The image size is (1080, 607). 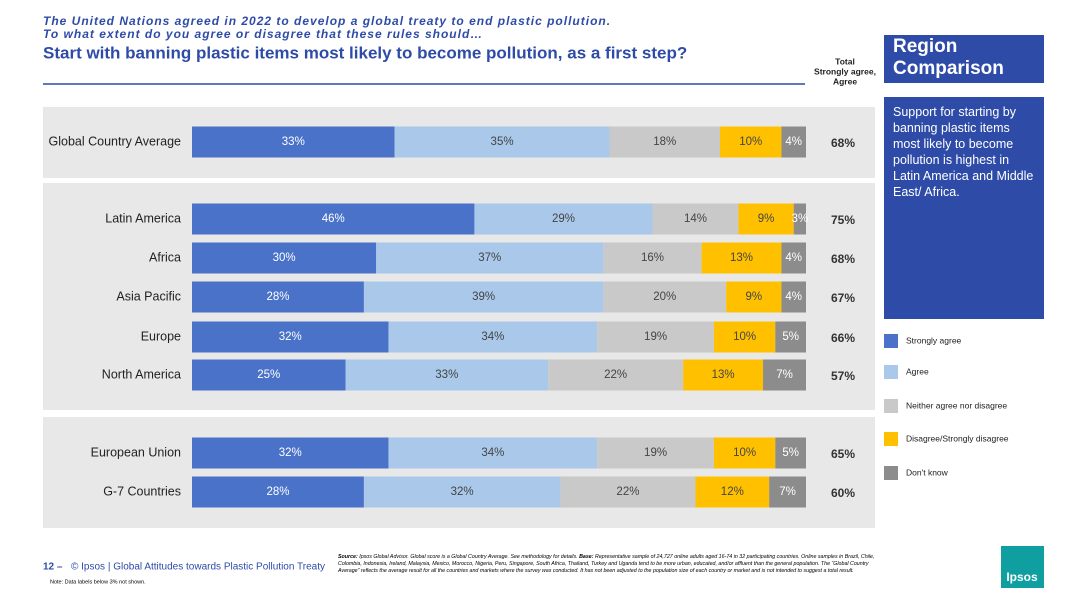 I want to click on page-number: 12 –, so click(x=53, y=567).